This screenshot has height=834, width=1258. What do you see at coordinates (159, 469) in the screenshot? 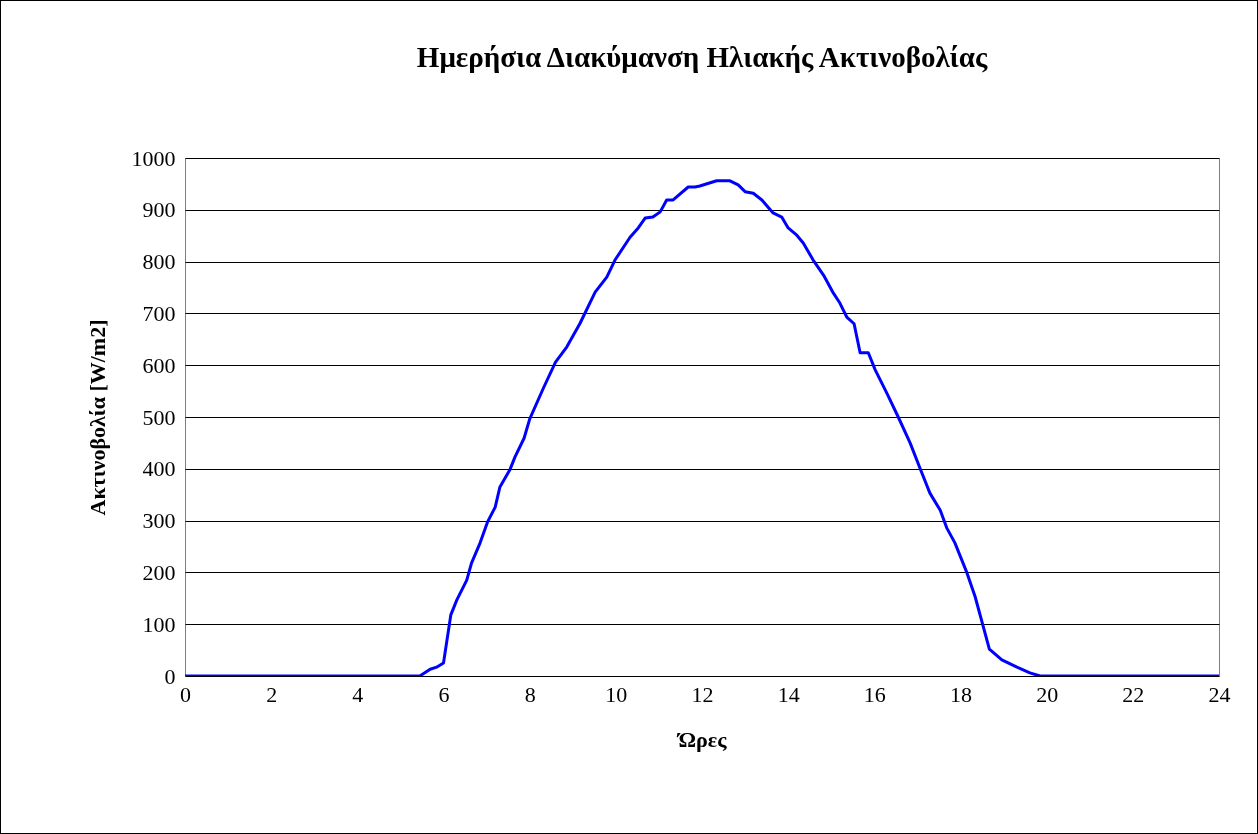
I see `y-tick-label: 400` at bounding box center [159, 469].